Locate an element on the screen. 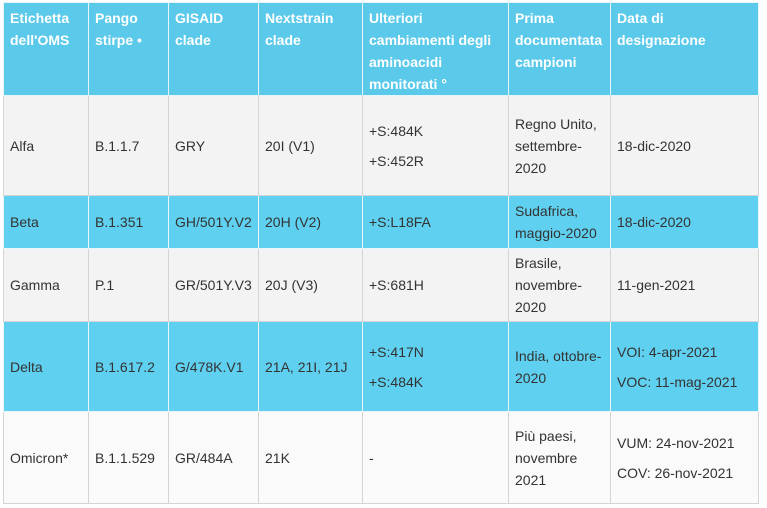 The height and width of the screenshot is (508, 767). cell: Beta is located at coordinates (46, 222).